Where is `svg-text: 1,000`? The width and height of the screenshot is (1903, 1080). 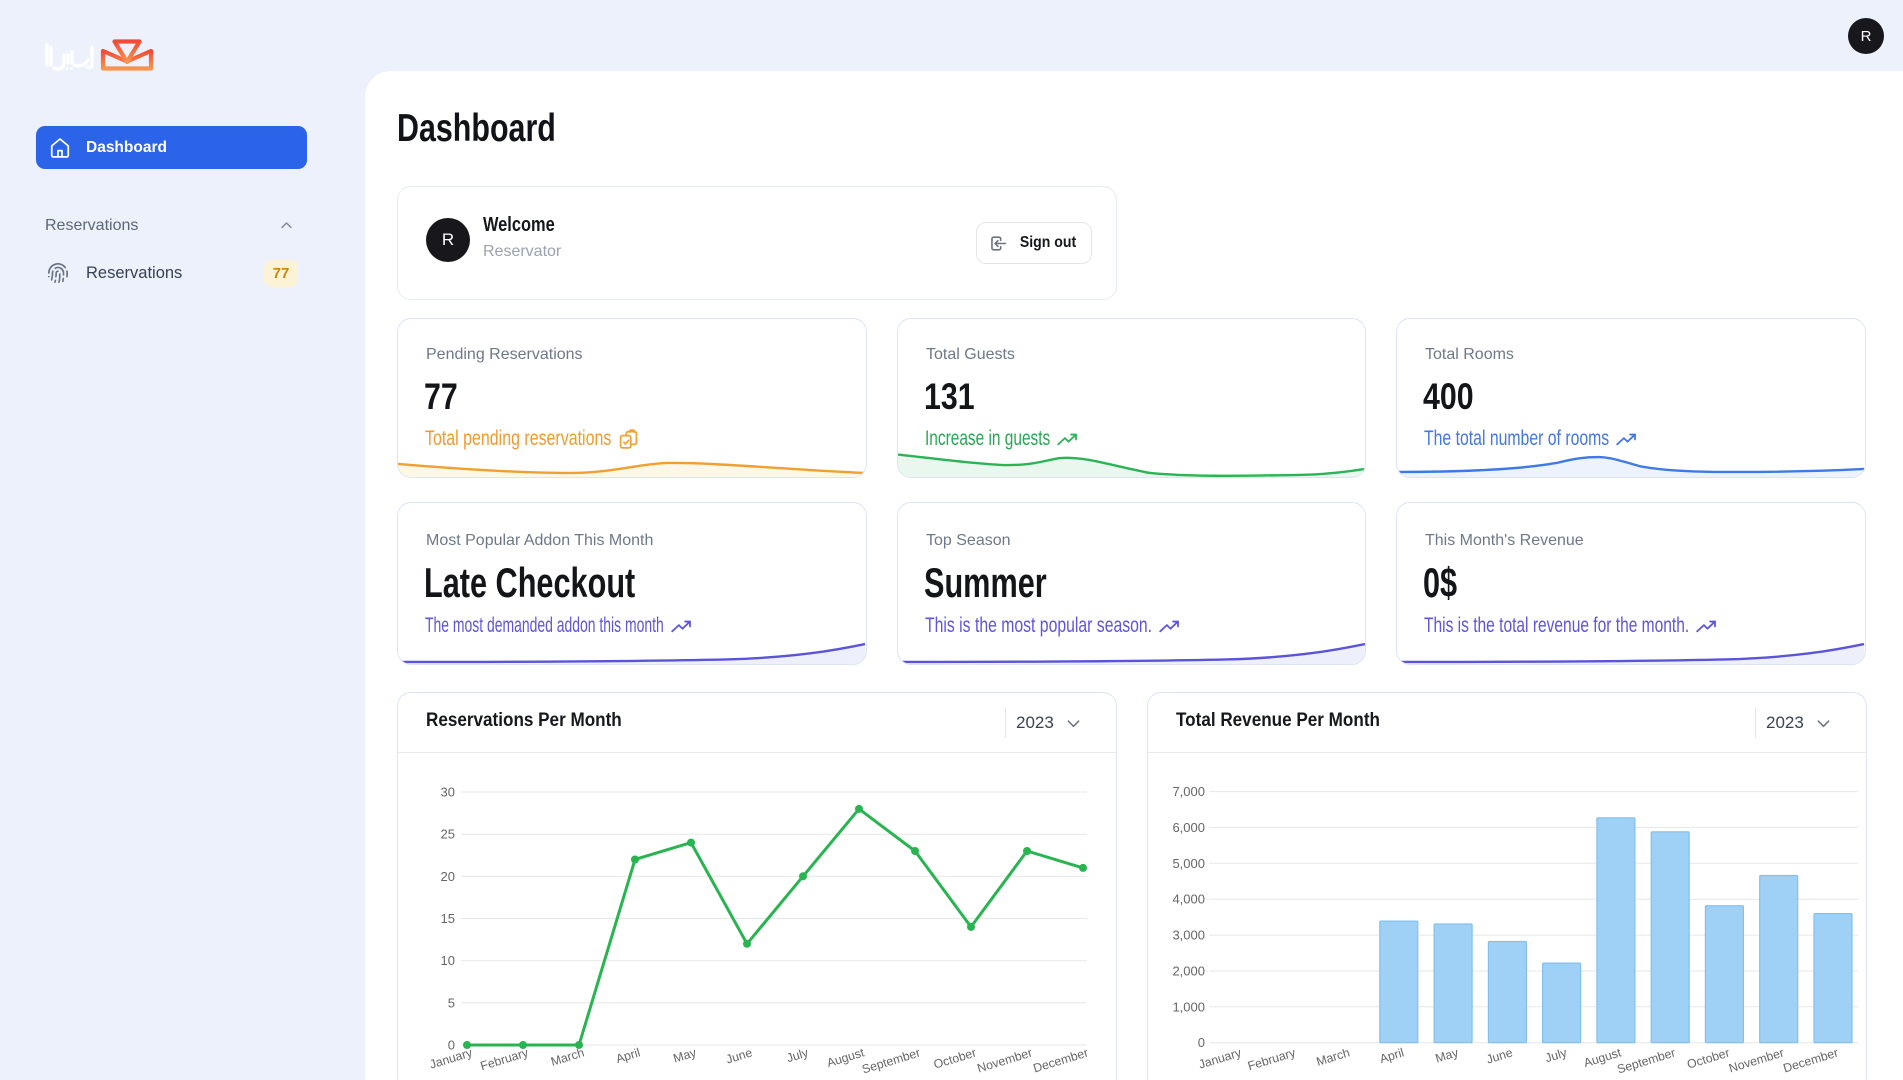
svg-text: 1,000 is located at coordinates (1188, 1006).